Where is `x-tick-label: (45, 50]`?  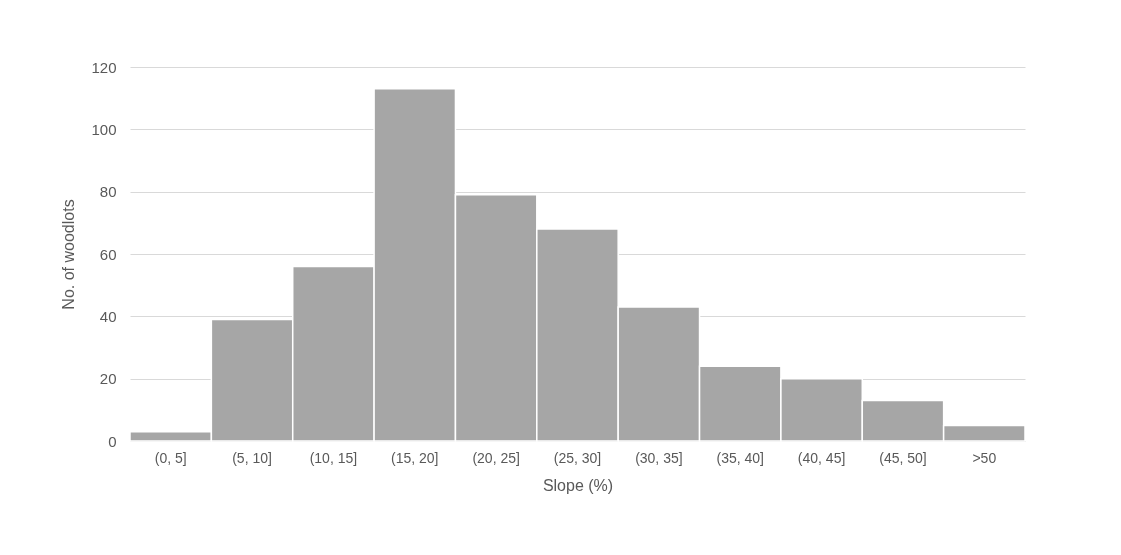 x-tick-label: (45, 50] is located at coordinates (903, 457).